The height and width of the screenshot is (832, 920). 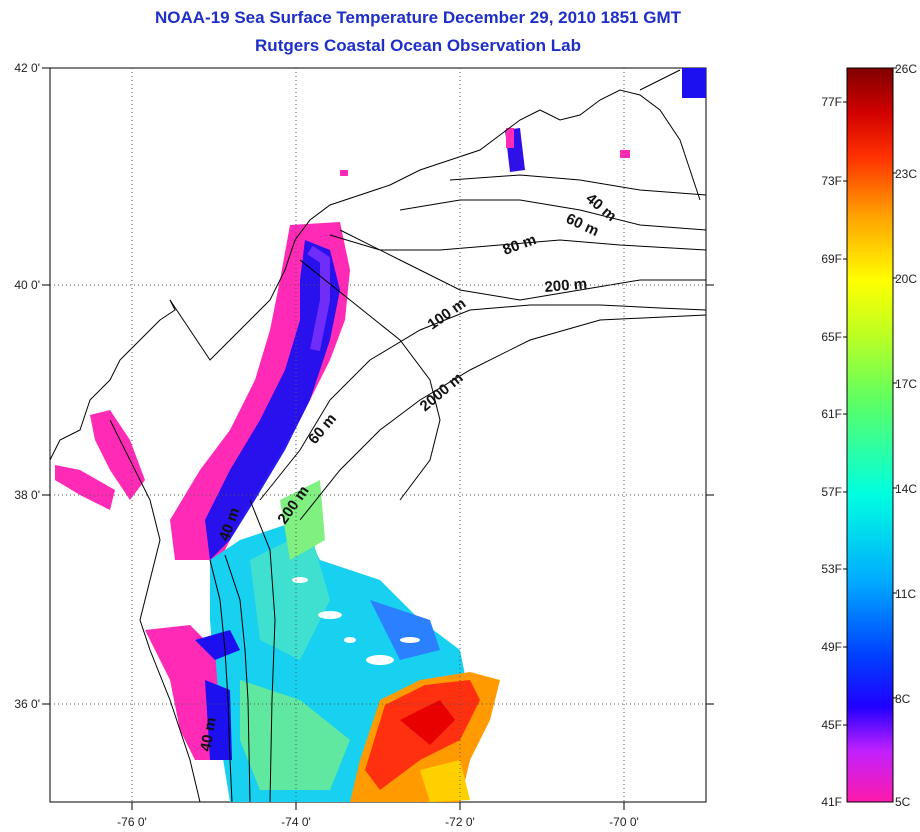 I want to click on lon-label: -70 0', so click(x=624, y=822).